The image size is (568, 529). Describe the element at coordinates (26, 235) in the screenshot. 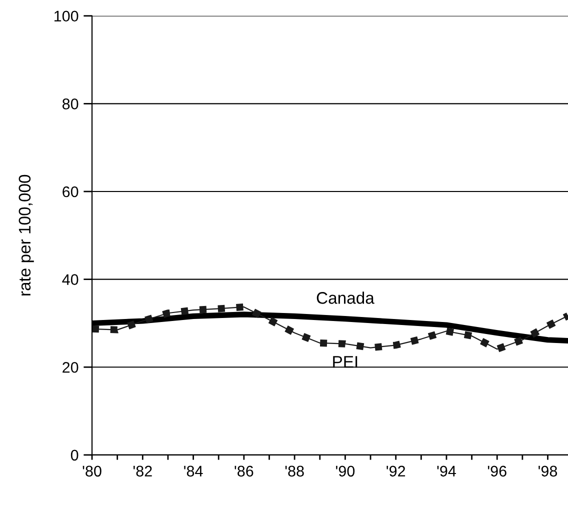

I see `y-axis-title: rate per 100,000` at that location.